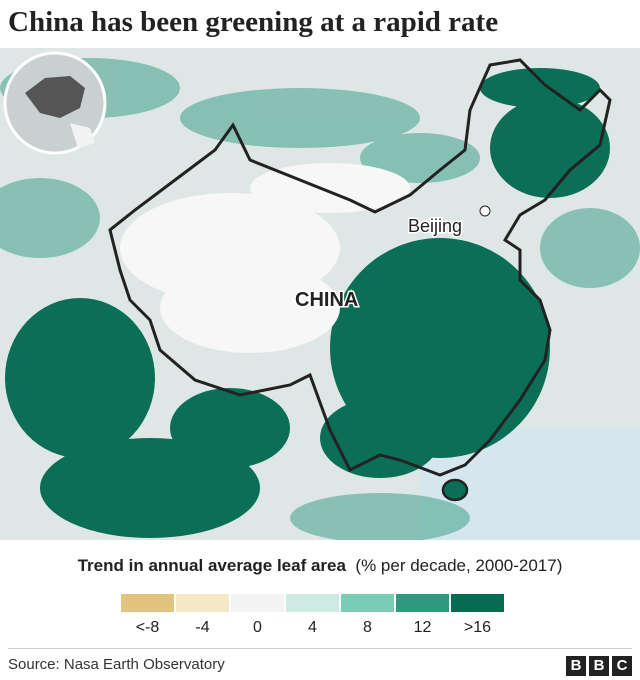 The width and height of the screenshot is (640, 680). Describe the element at coordinates (320, 648) in the screenshot. I see `divider` at that location.